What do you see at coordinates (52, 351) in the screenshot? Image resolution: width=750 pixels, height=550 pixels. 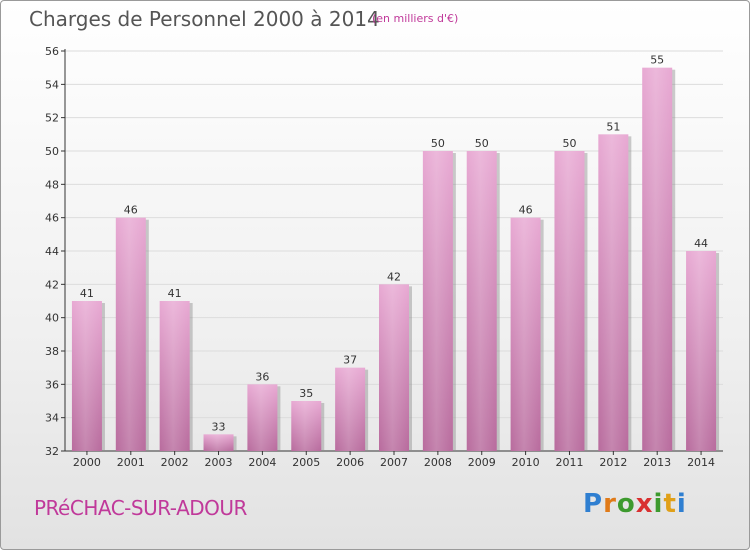 I see `y-tick-label: 38` at bounding box center [52, 351].